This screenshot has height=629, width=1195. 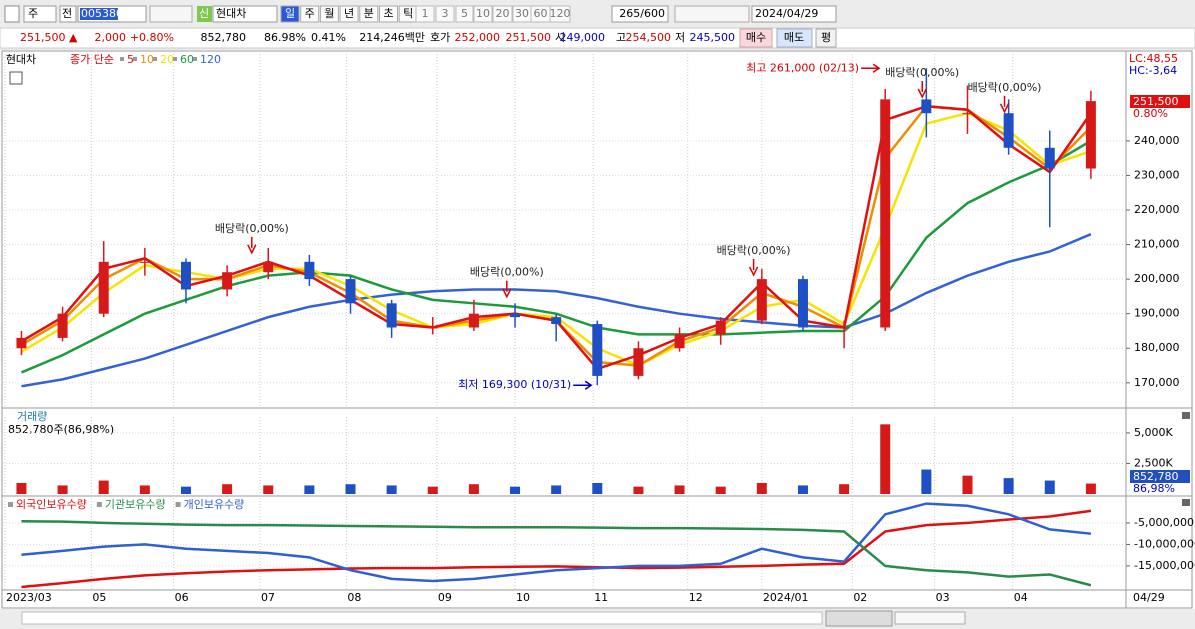 I want to click on zoom-buttons, so click(x=1080, y=618).